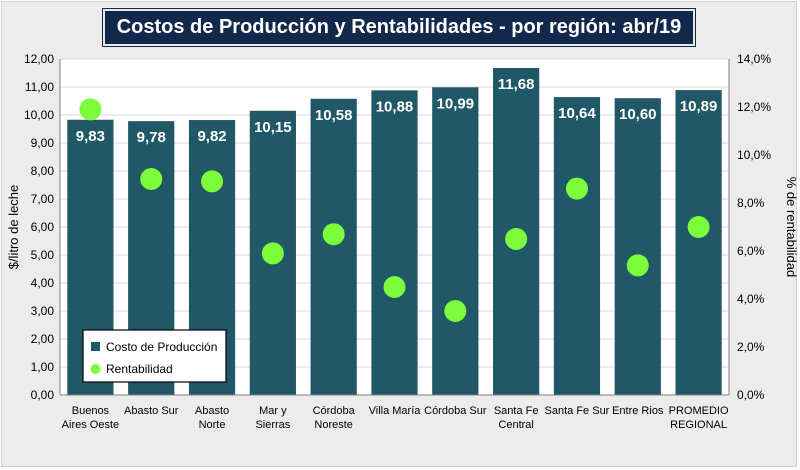  I want to click on y-tick-label: 5,00, so click(43, 255).